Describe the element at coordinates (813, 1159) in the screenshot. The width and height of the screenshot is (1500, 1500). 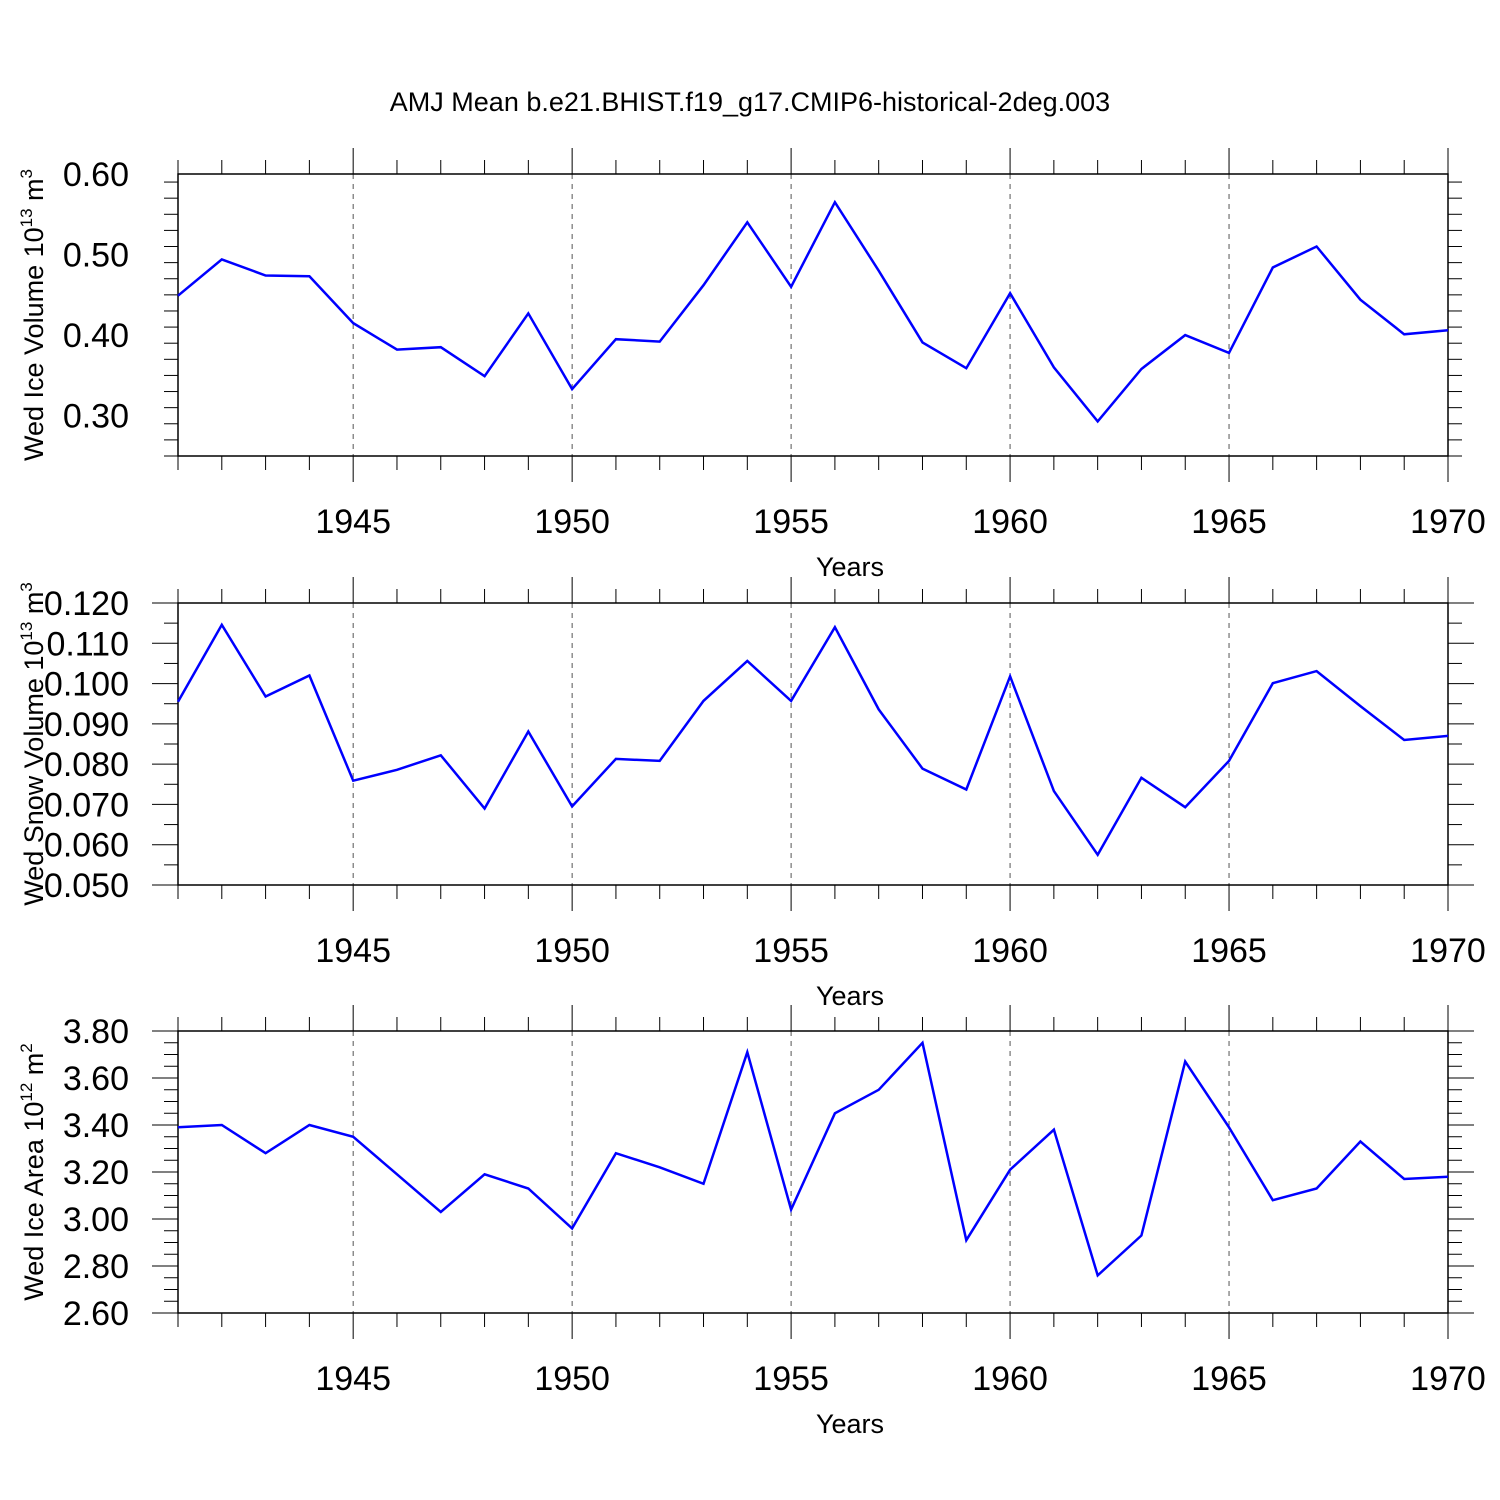
I see `ice-area-series-line` at that location.